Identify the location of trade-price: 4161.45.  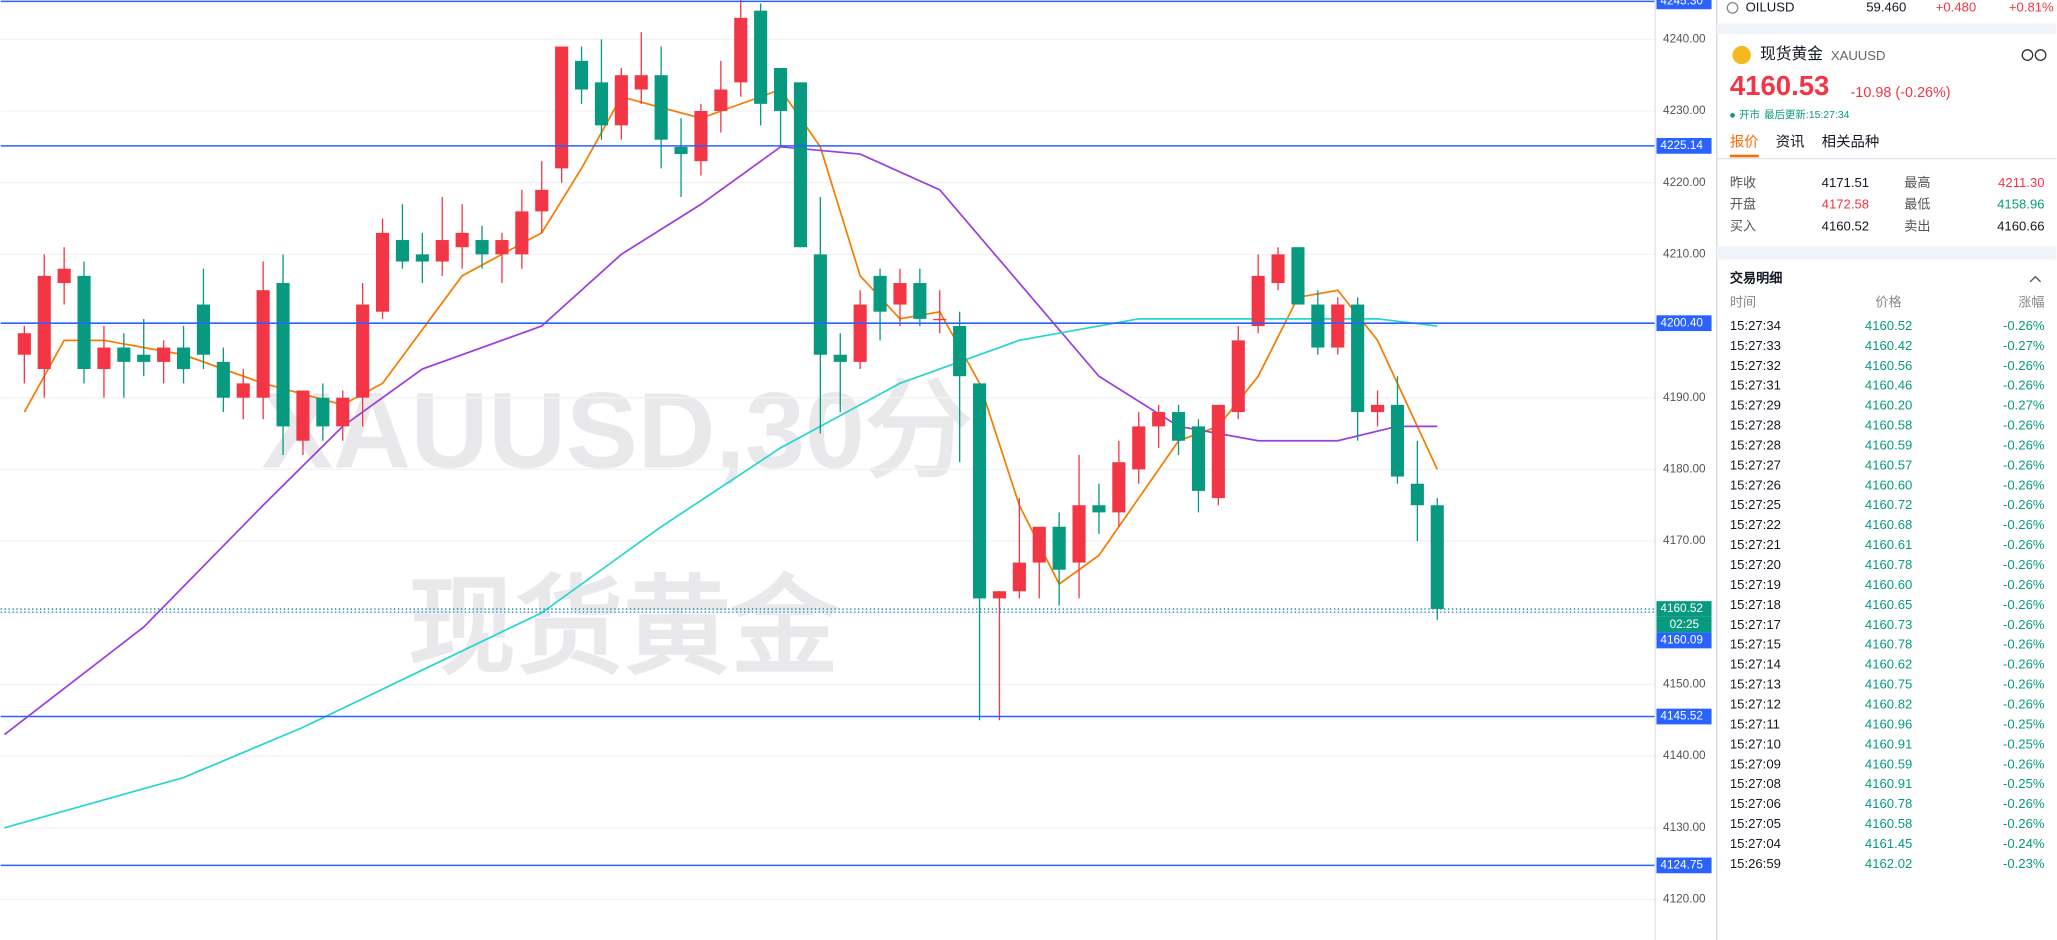
(1888, 843).